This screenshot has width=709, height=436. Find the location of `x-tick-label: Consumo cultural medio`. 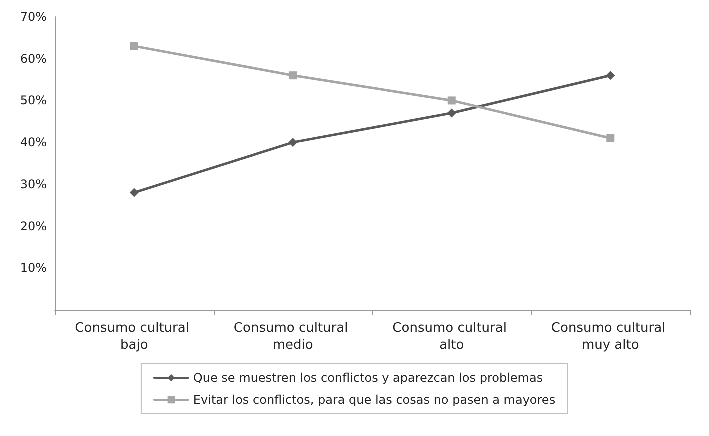

x-tick-label: Consumo cultural medio is located at coordinates (293, 337).